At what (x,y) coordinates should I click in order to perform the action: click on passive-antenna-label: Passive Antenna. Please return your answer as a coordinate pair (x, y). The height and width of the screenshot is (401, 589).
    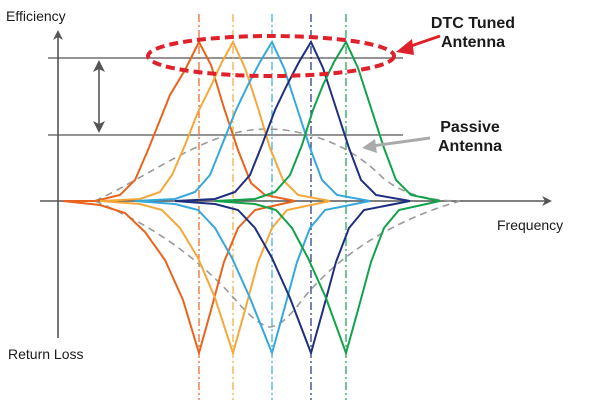
    Looking at the image, I should click on (470, 137).